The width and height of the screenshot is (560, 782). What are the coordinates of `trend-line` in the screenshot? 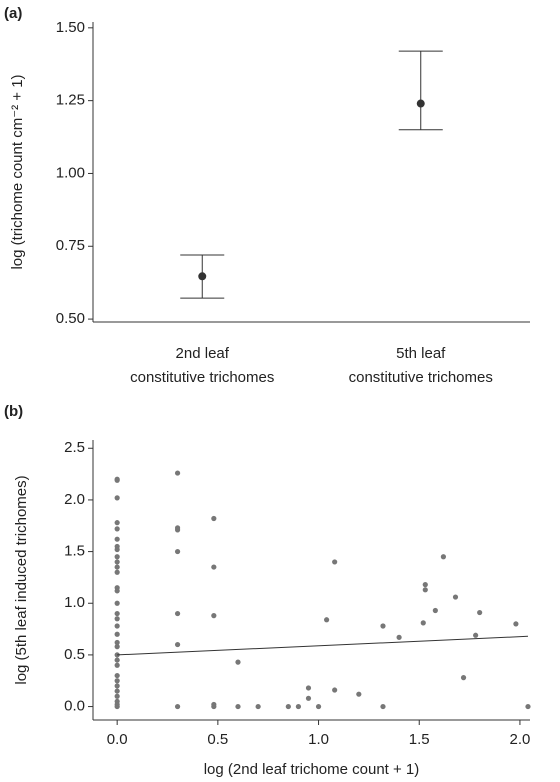 It's located at (323, 645).